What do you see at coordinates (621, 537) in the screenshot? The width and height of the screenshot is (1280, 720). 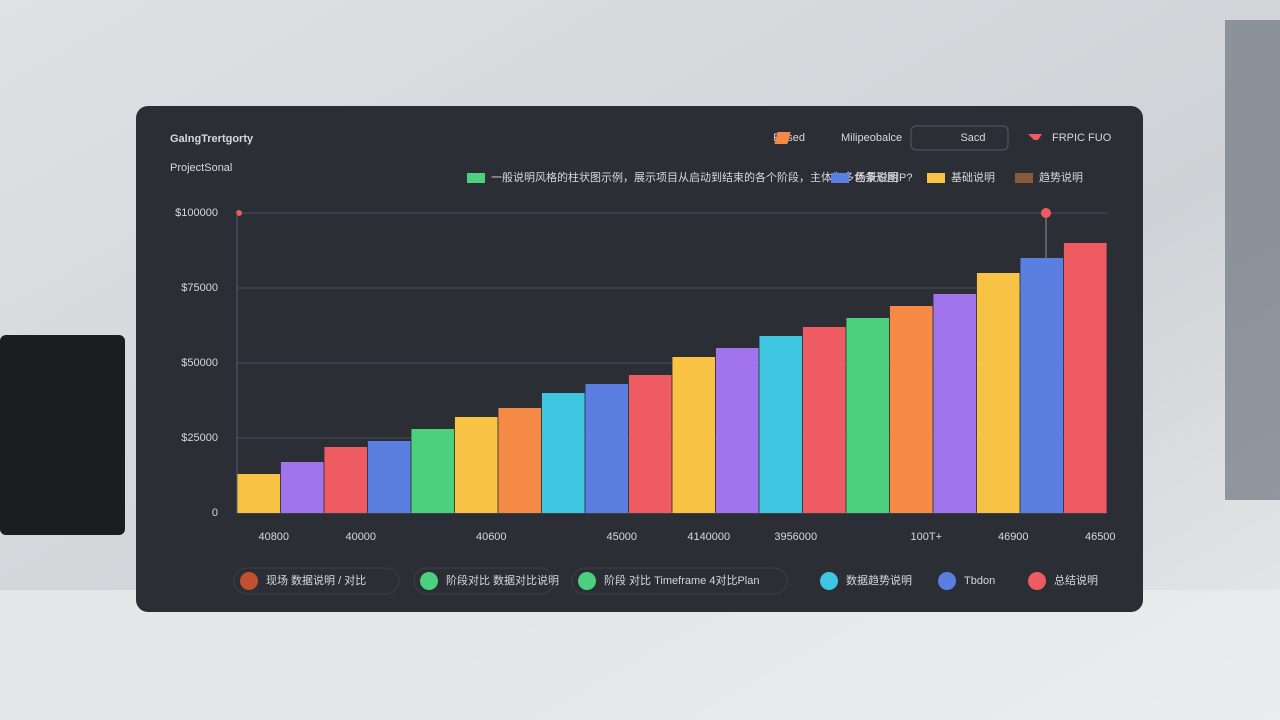 I see `x-tick-label: 45000` at bounding box center [621, 537].